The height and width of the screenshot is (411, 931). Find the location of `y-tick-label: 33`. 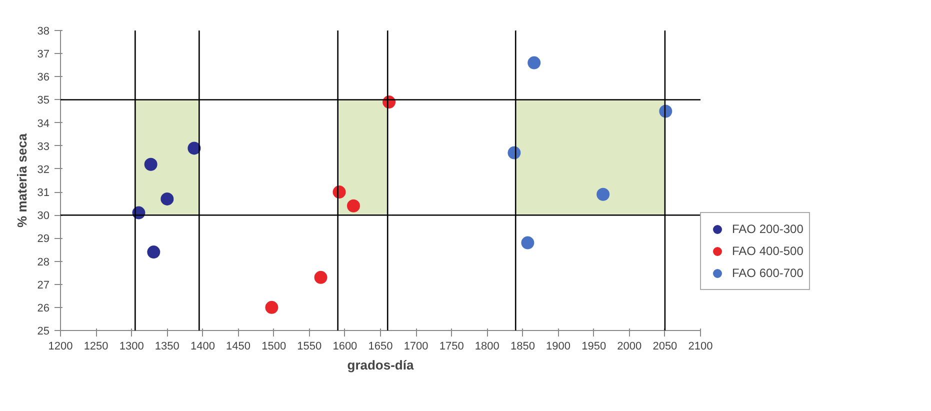

y-tick-label: 33 is located at coordinates (43, 146).